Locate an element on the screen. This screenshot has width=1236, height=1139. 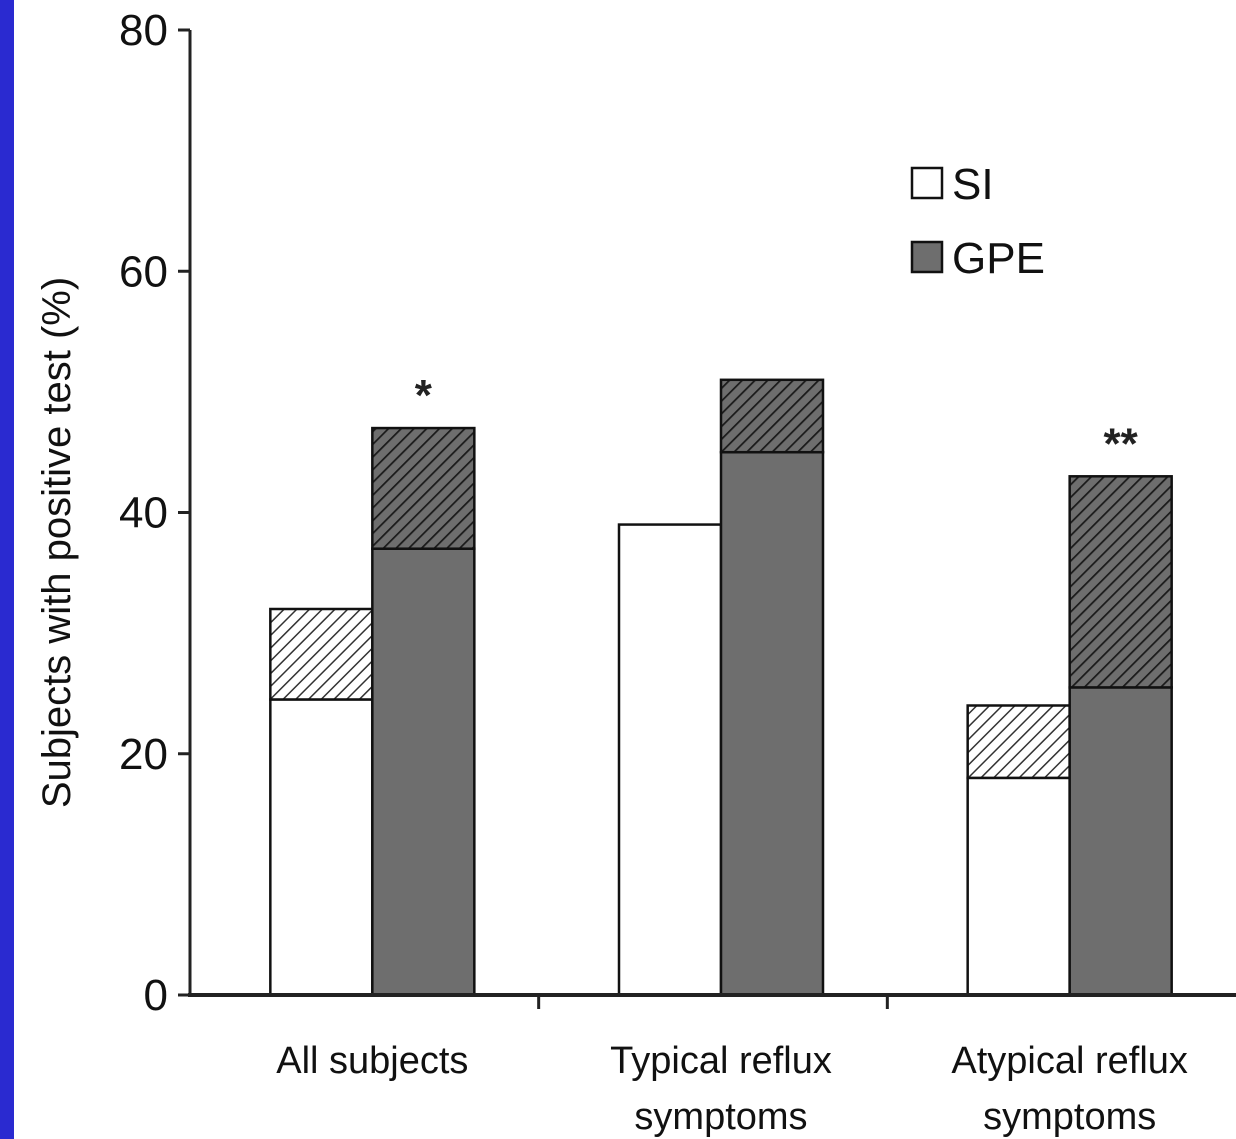
category-label-1-1: symptoms is located at coordinates (720, 1117).